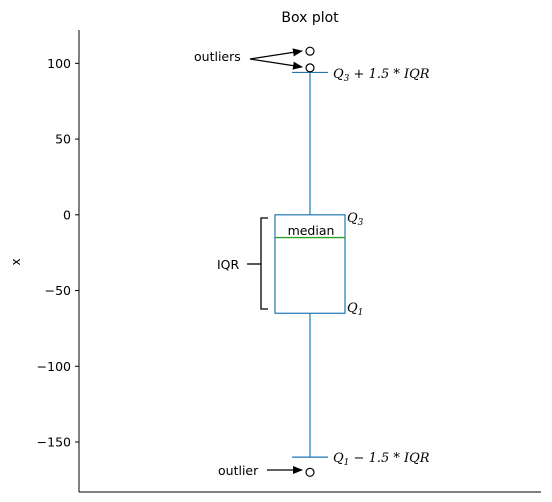 The height and width of the screenshot is (502, 552). I want to click on upper-fence-label: Q3 + 1.5 * IQR, so click(381, 75).